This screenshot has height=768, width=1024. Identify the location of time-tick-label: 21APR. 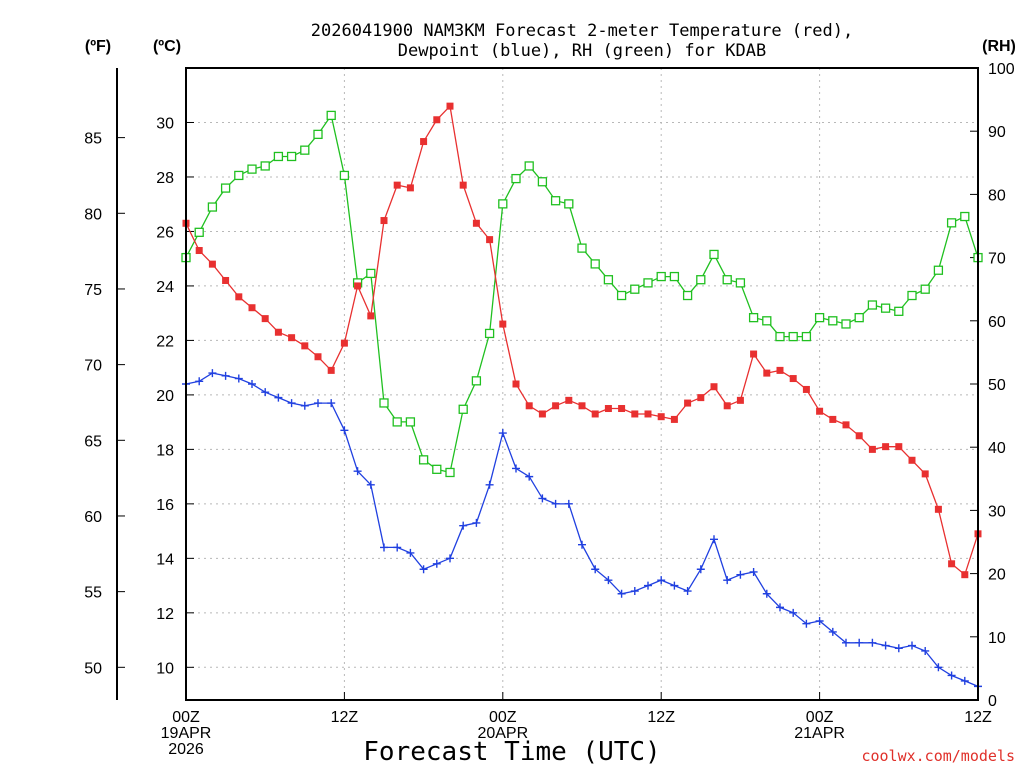
(819, 733).